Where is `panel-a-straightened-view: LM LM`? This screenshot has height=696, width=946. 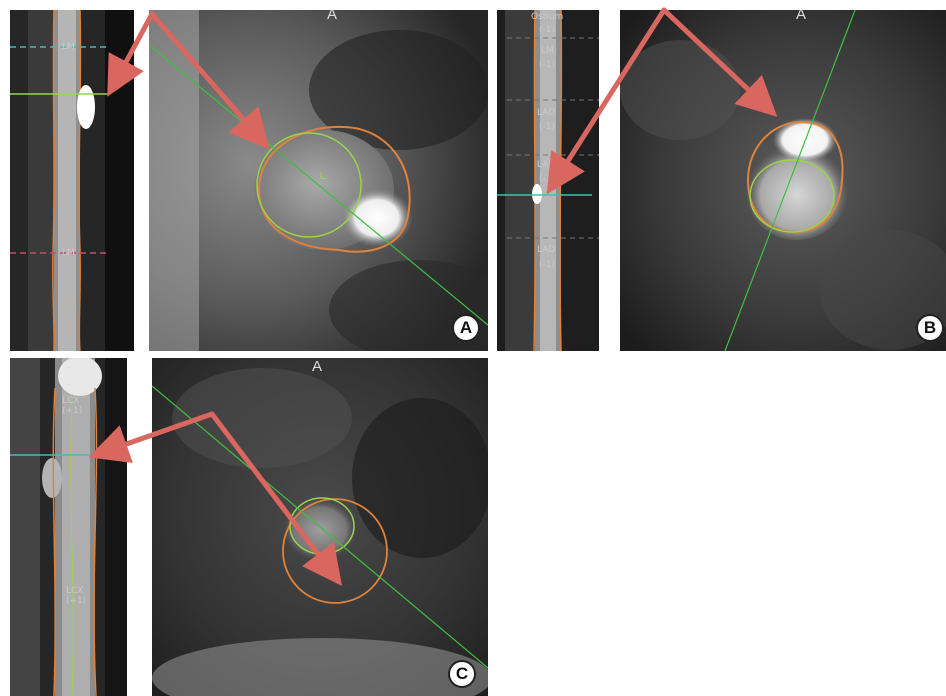
panel-a-straightened-view: LM LM is located at coordinates (72, 180).